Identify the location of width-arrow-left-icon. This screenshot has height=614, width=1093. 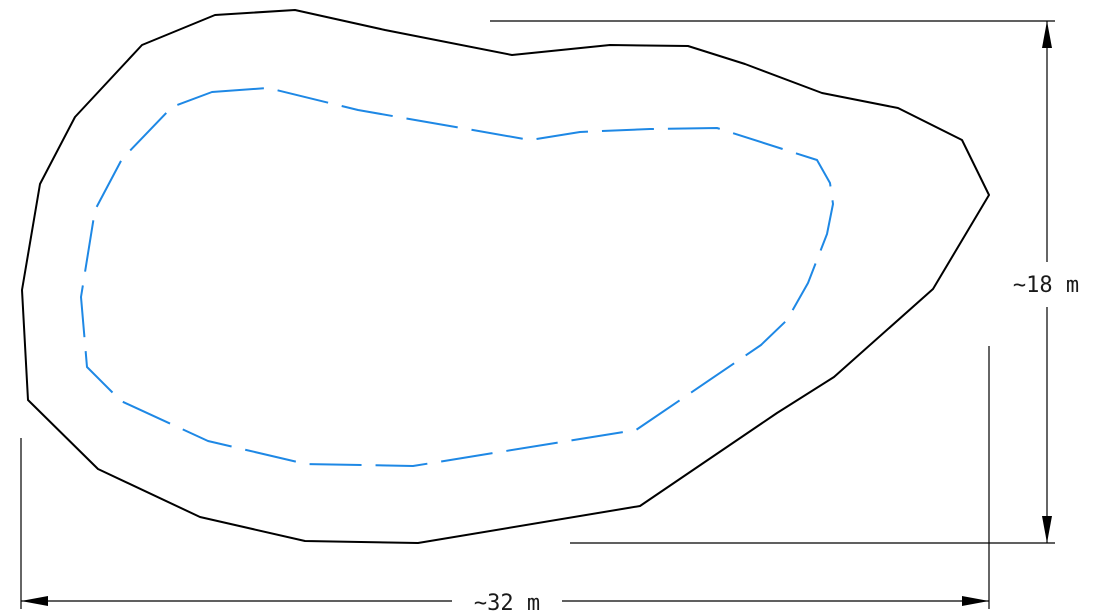
(34, 601).